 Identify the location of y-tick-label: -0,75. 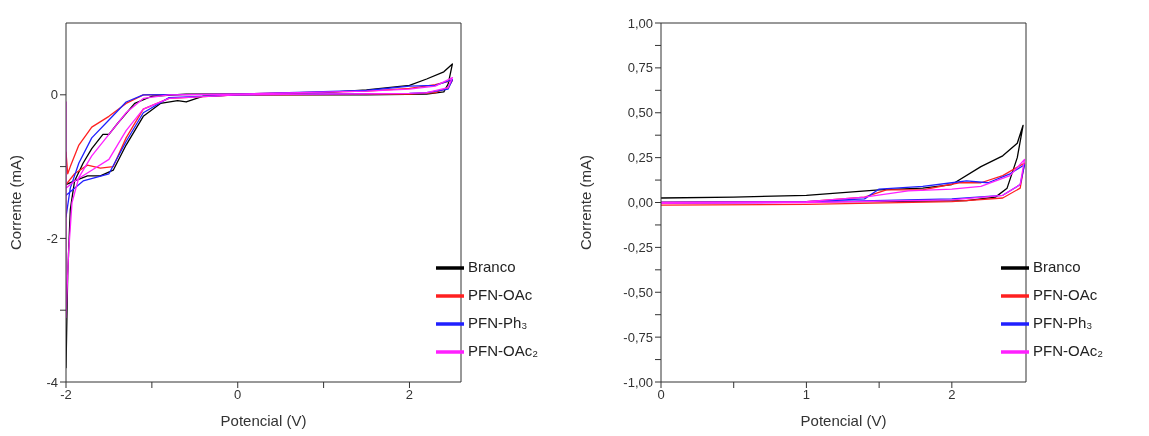
(638, 337).